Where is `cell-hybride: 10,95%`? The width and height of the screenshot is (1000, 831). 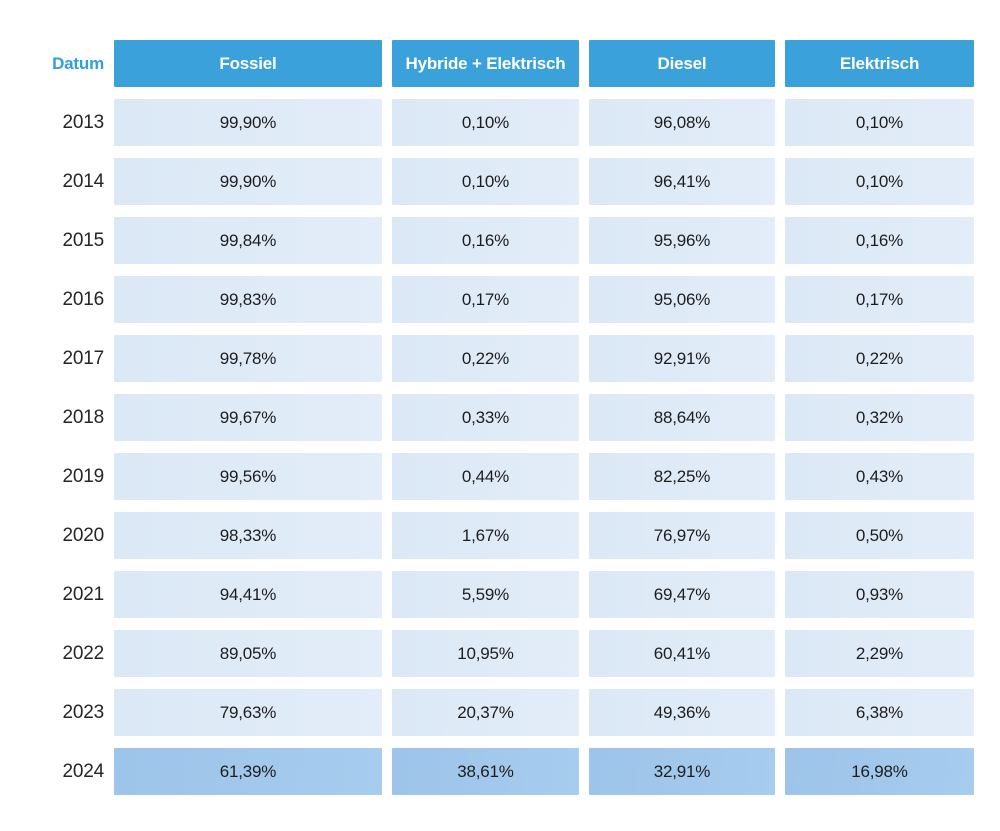 cell-hybride: 10,95% is located at coordinates (485, 653).